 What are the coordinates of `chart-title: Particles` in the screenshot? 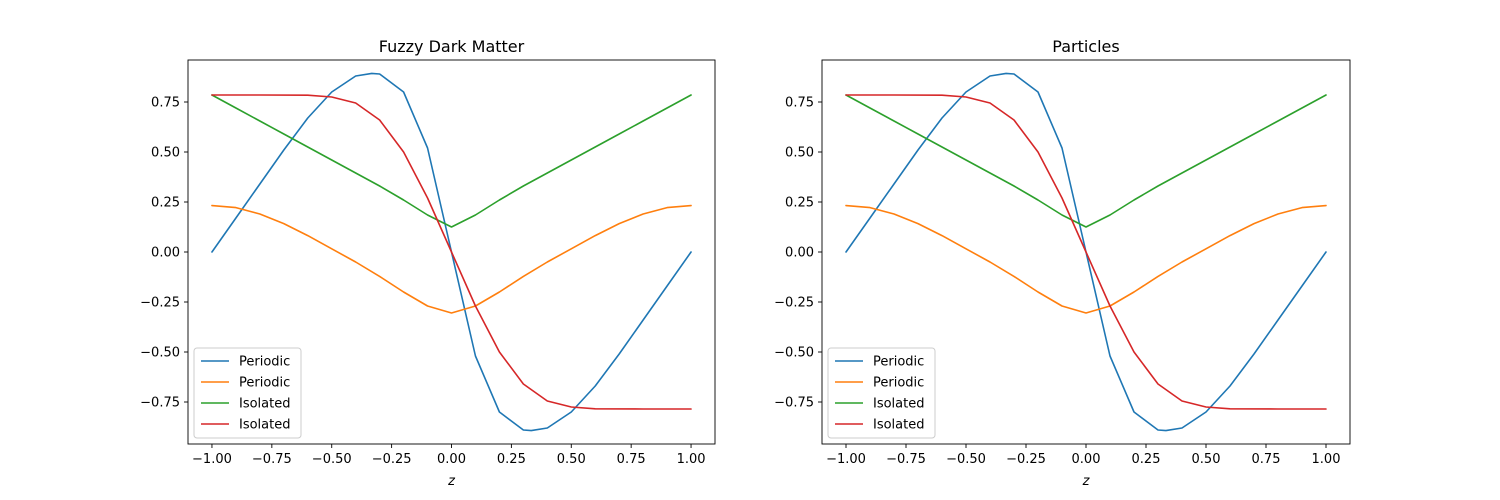 It's located at (1085, 46).